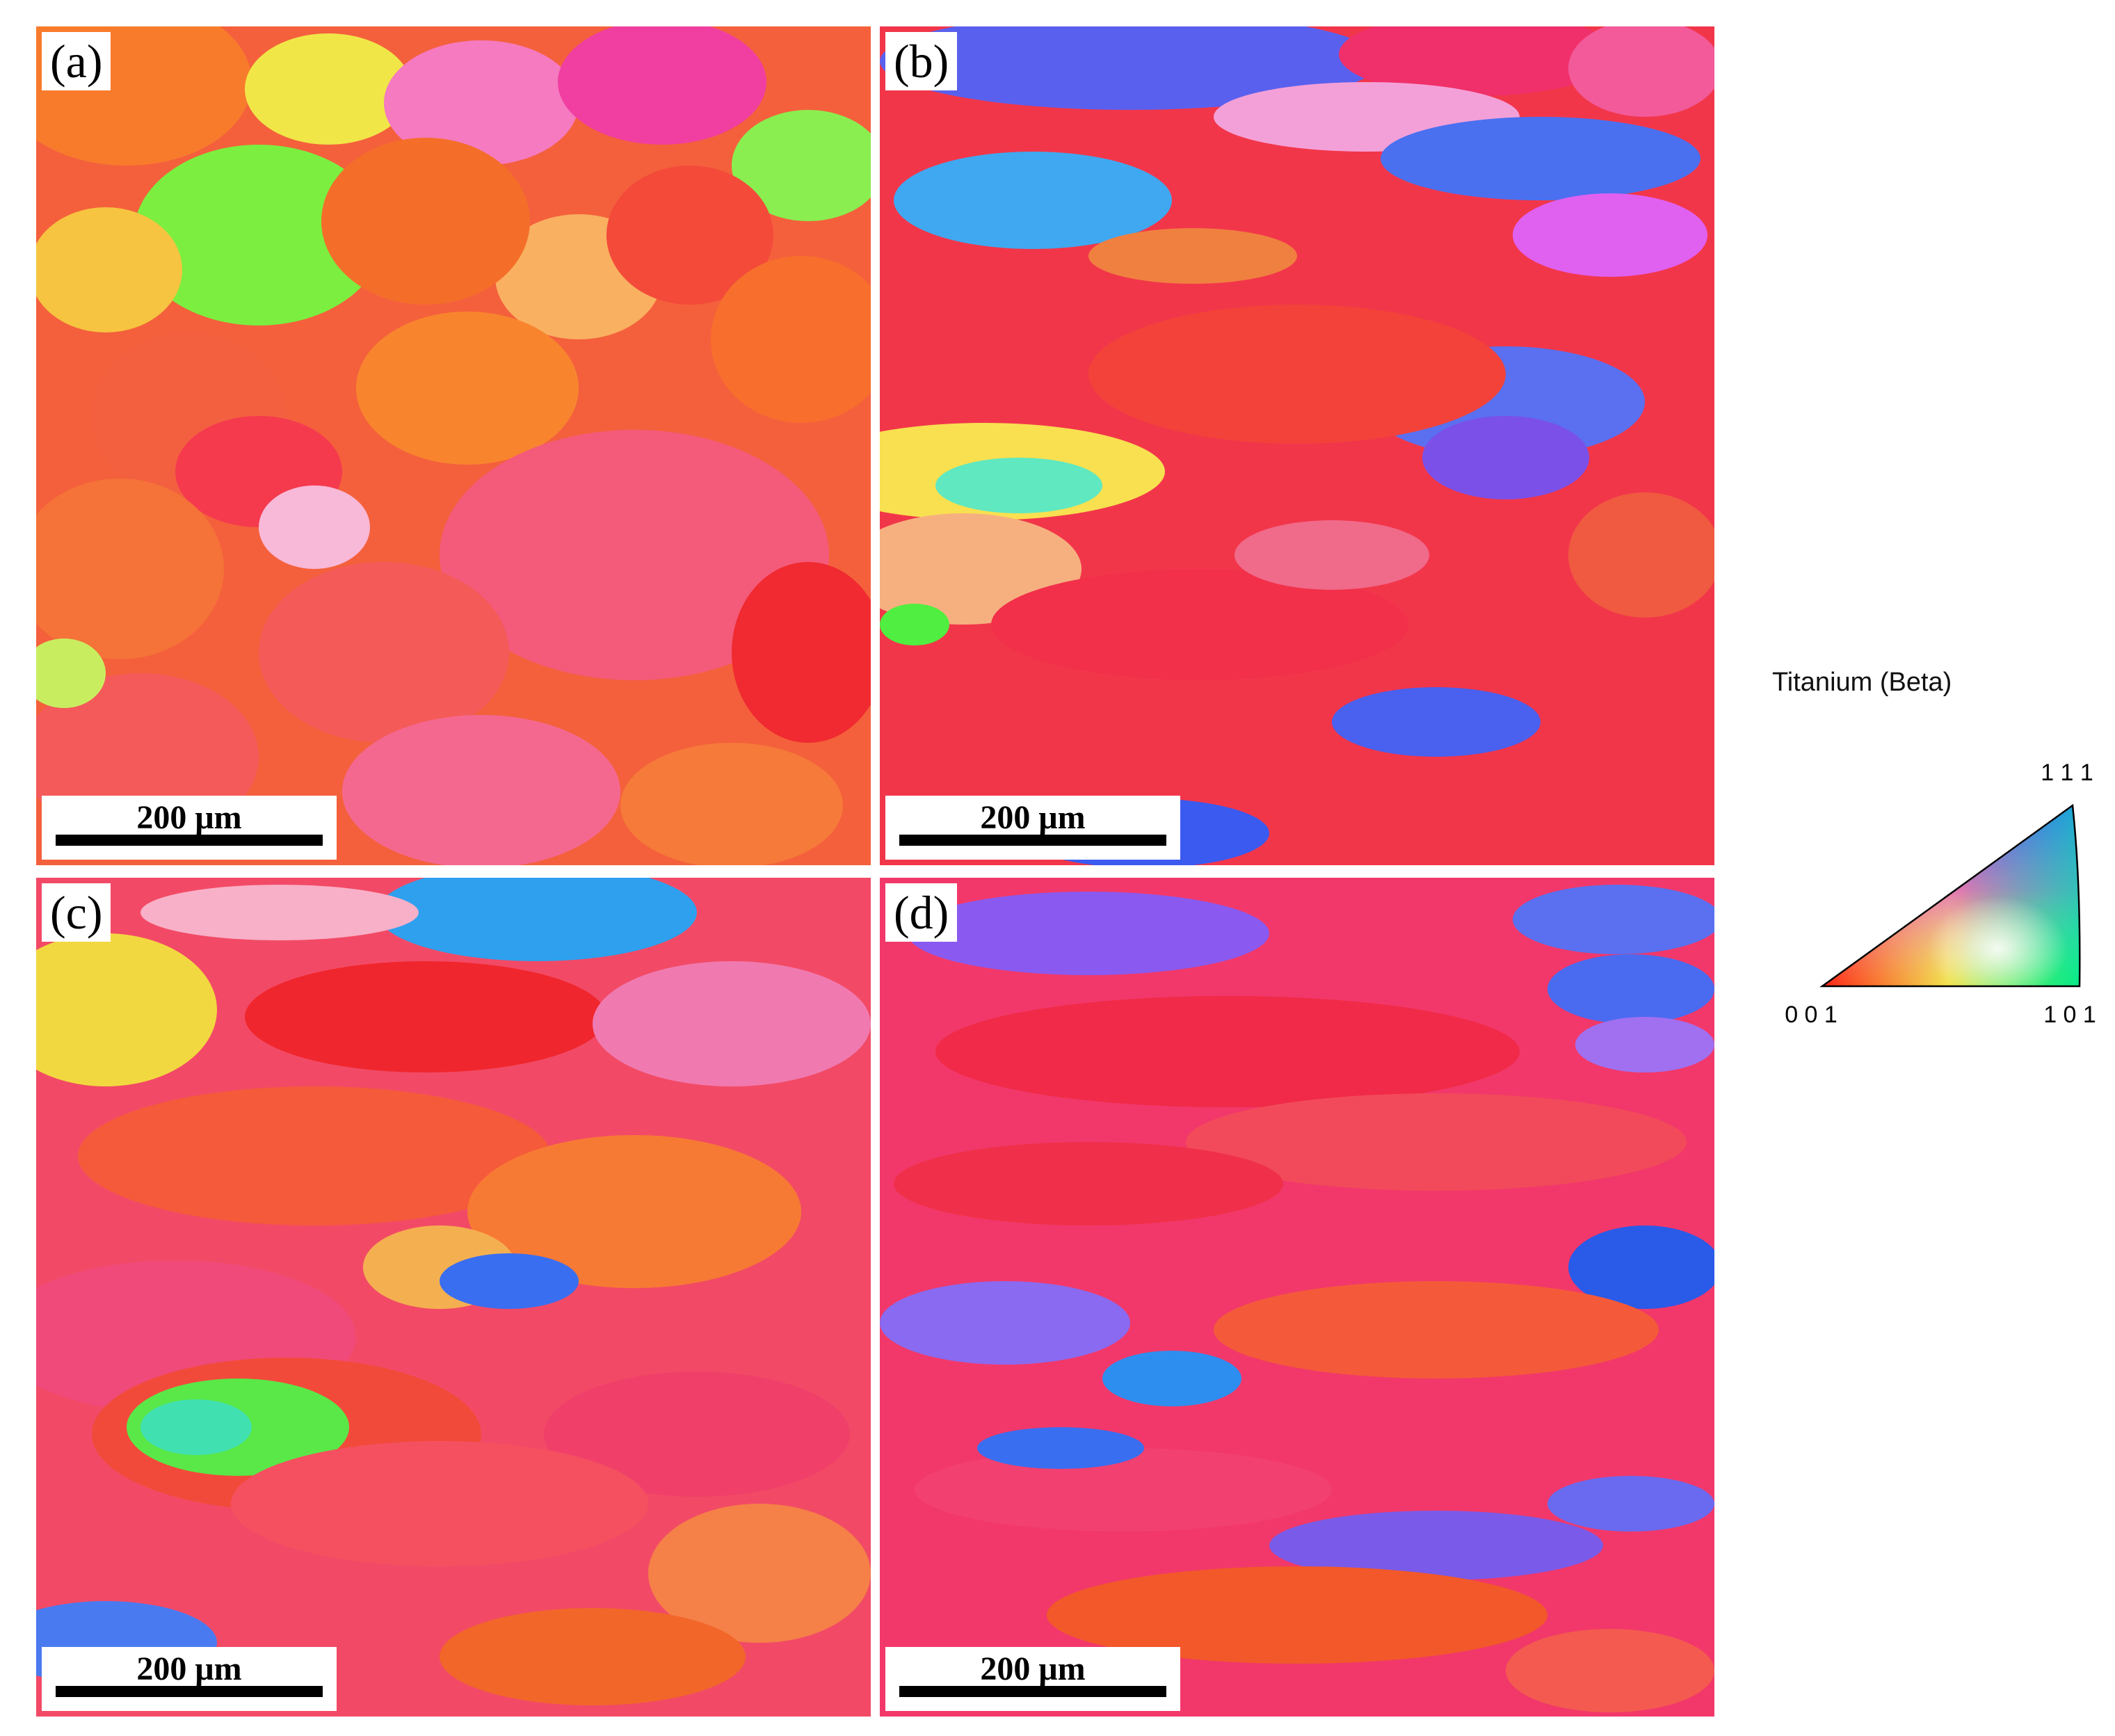 The image size is (2115, 1736). I want to click on ipf-triangle-outline, so click(1950, 895).